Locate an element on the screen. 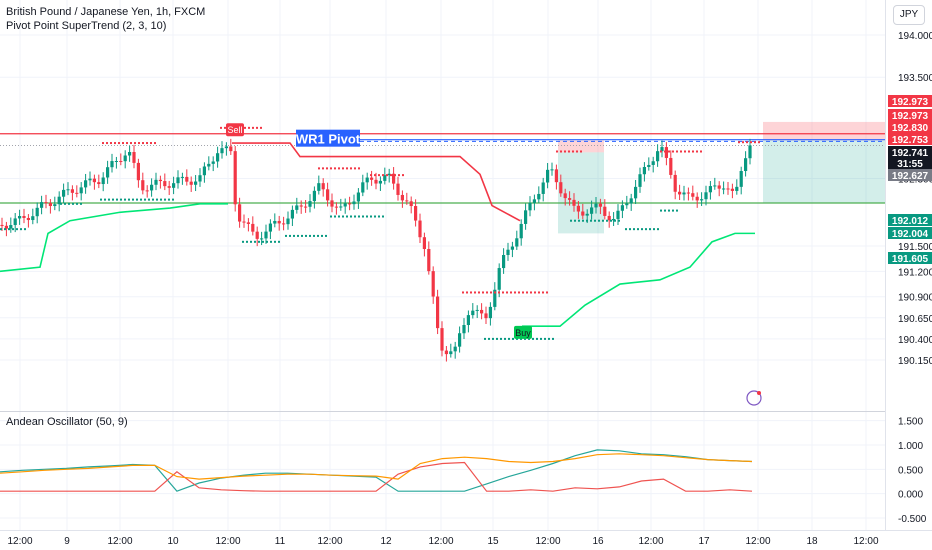  price-tick: 190.400 is located at coordinates (915, 340).